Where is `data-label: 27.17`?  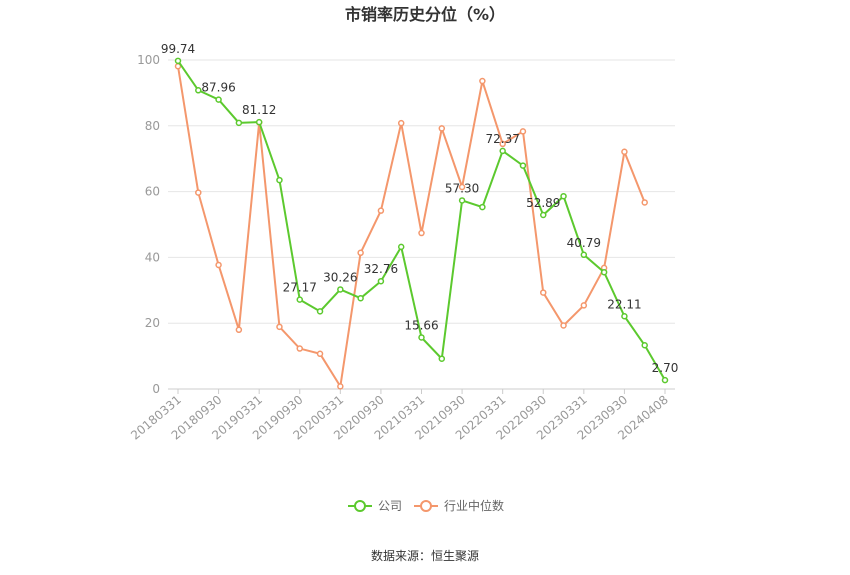
data-label: 27.17 is located at coordinates (300, 288).